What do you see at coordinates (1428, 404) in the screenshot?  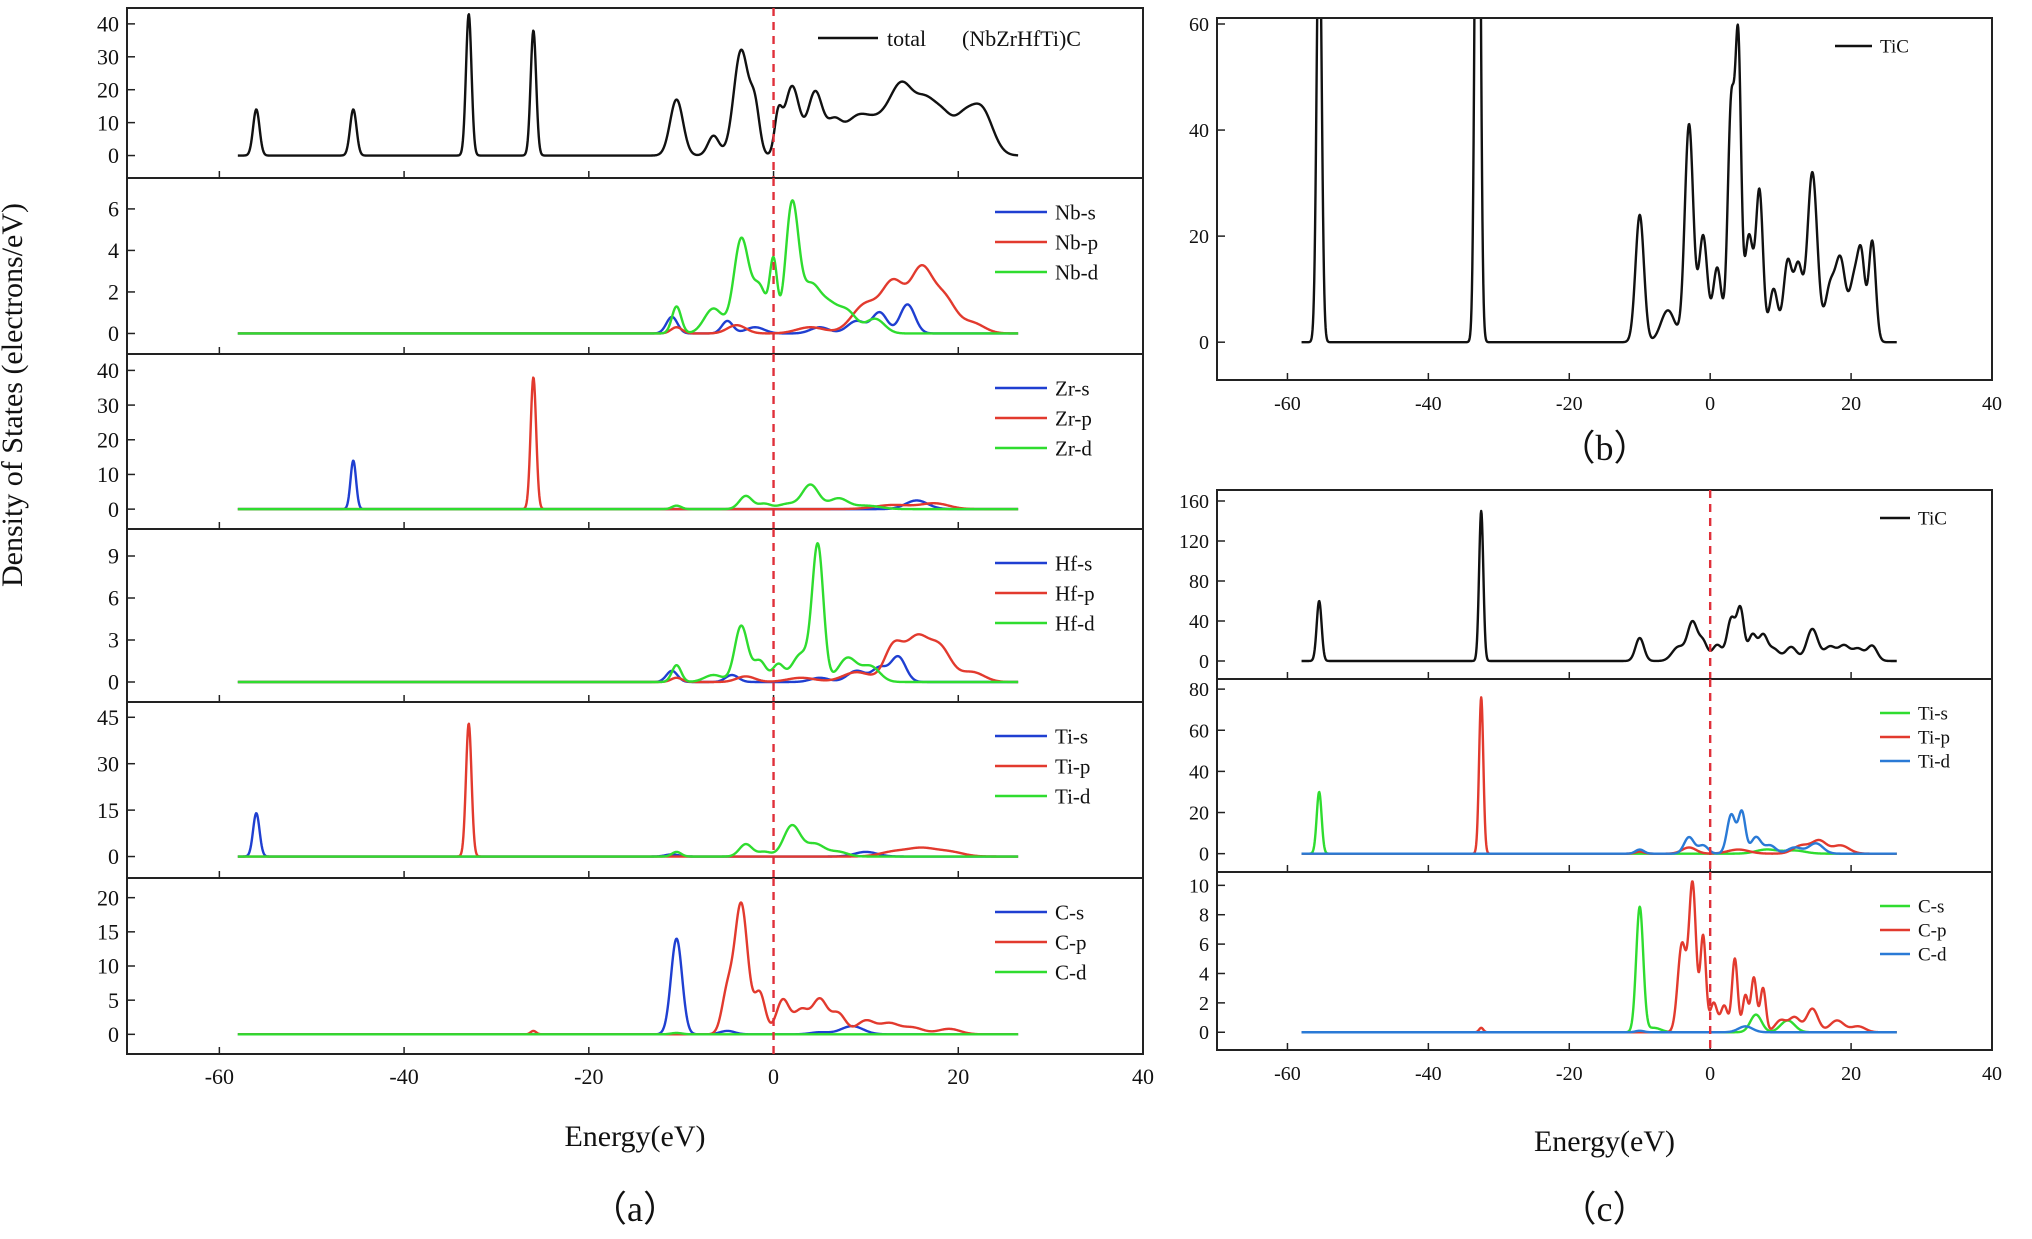 I see `x-tick-label: -40` at bounding box center [1428, 404].